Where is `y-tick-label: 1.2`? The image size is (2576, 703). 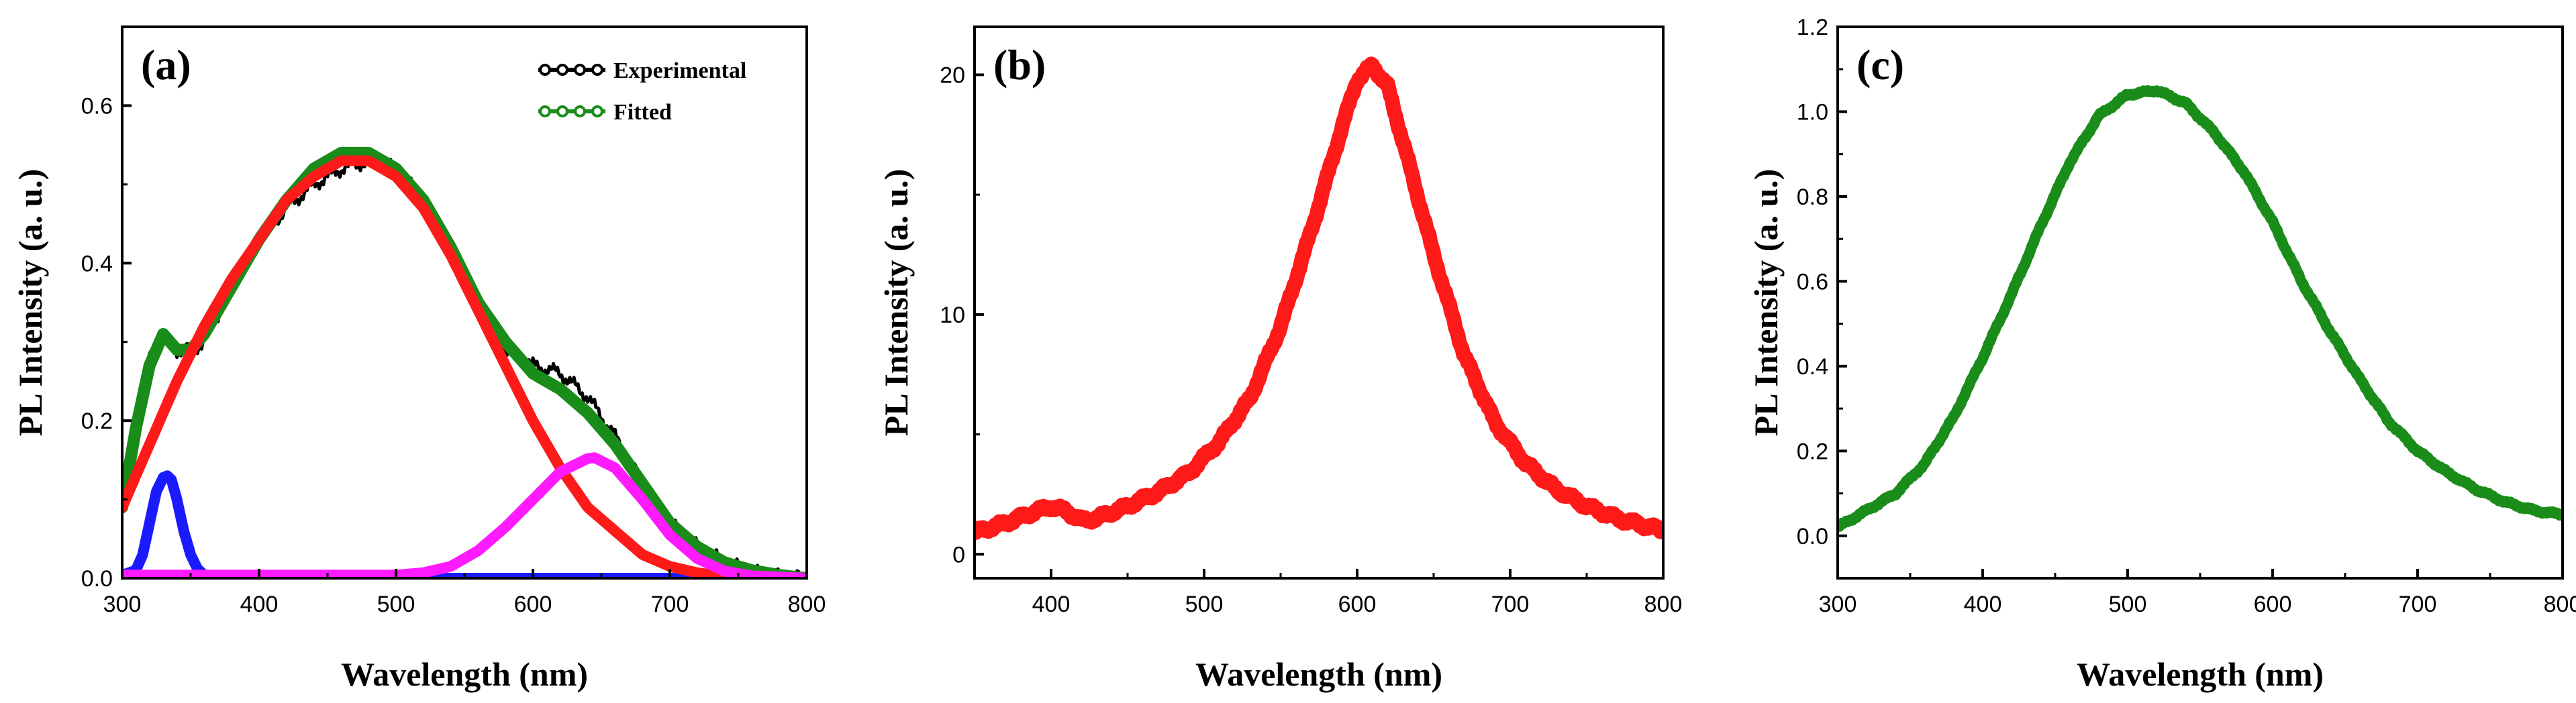 y-tick-label: 1.2 is located at coordinates (1812, 27).